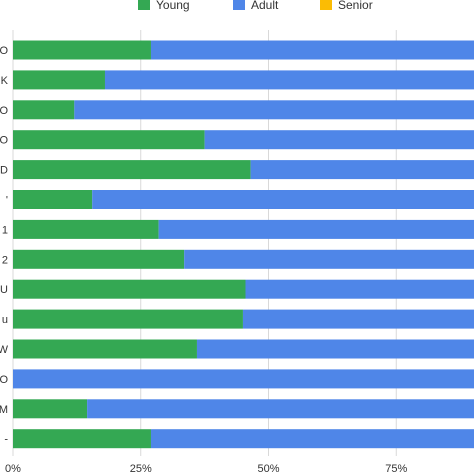 Image resolution: width=474 pixels, height=474 pixels. Describe the element at coordinates (13, 468) in the screenshot. I see `x-tick-label-0: 0%` at that location.